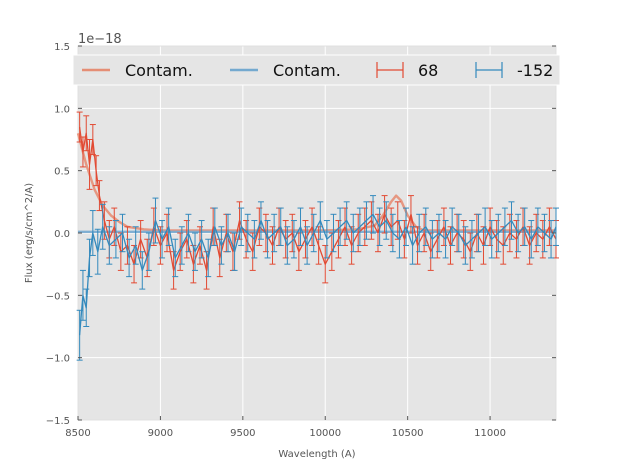 Image resolution: width=617 pixels, height=467 pixels. Describe the element at coordinates (62, 172) in the screenshot. I see `y-tick-label: 0.5` at that location.